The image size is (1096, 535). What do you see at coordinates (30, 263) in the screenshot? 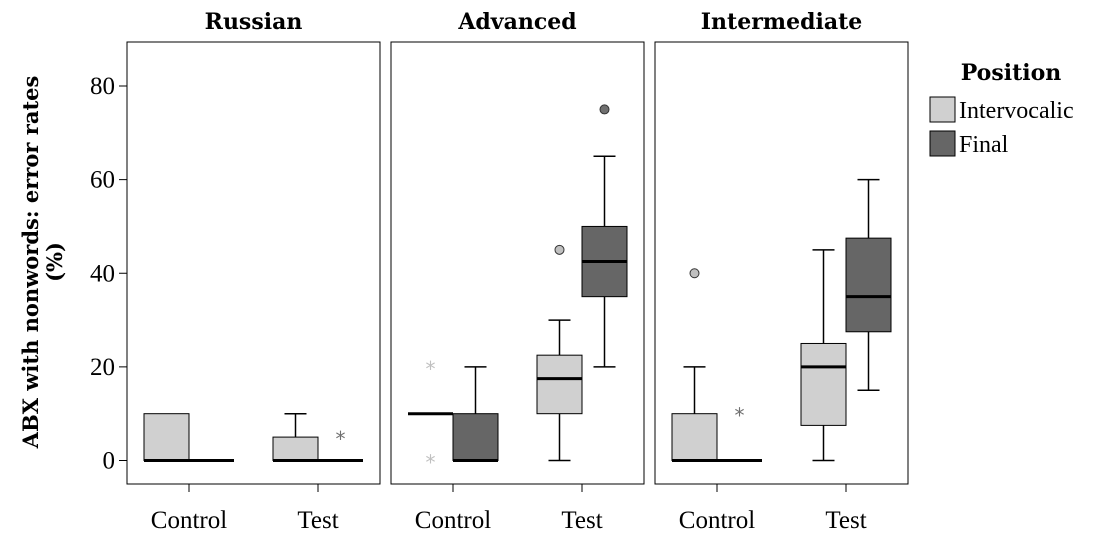
I see `y-axis-title-line1: ABX with nonwords: error rates` at bounding box center [30, 263].